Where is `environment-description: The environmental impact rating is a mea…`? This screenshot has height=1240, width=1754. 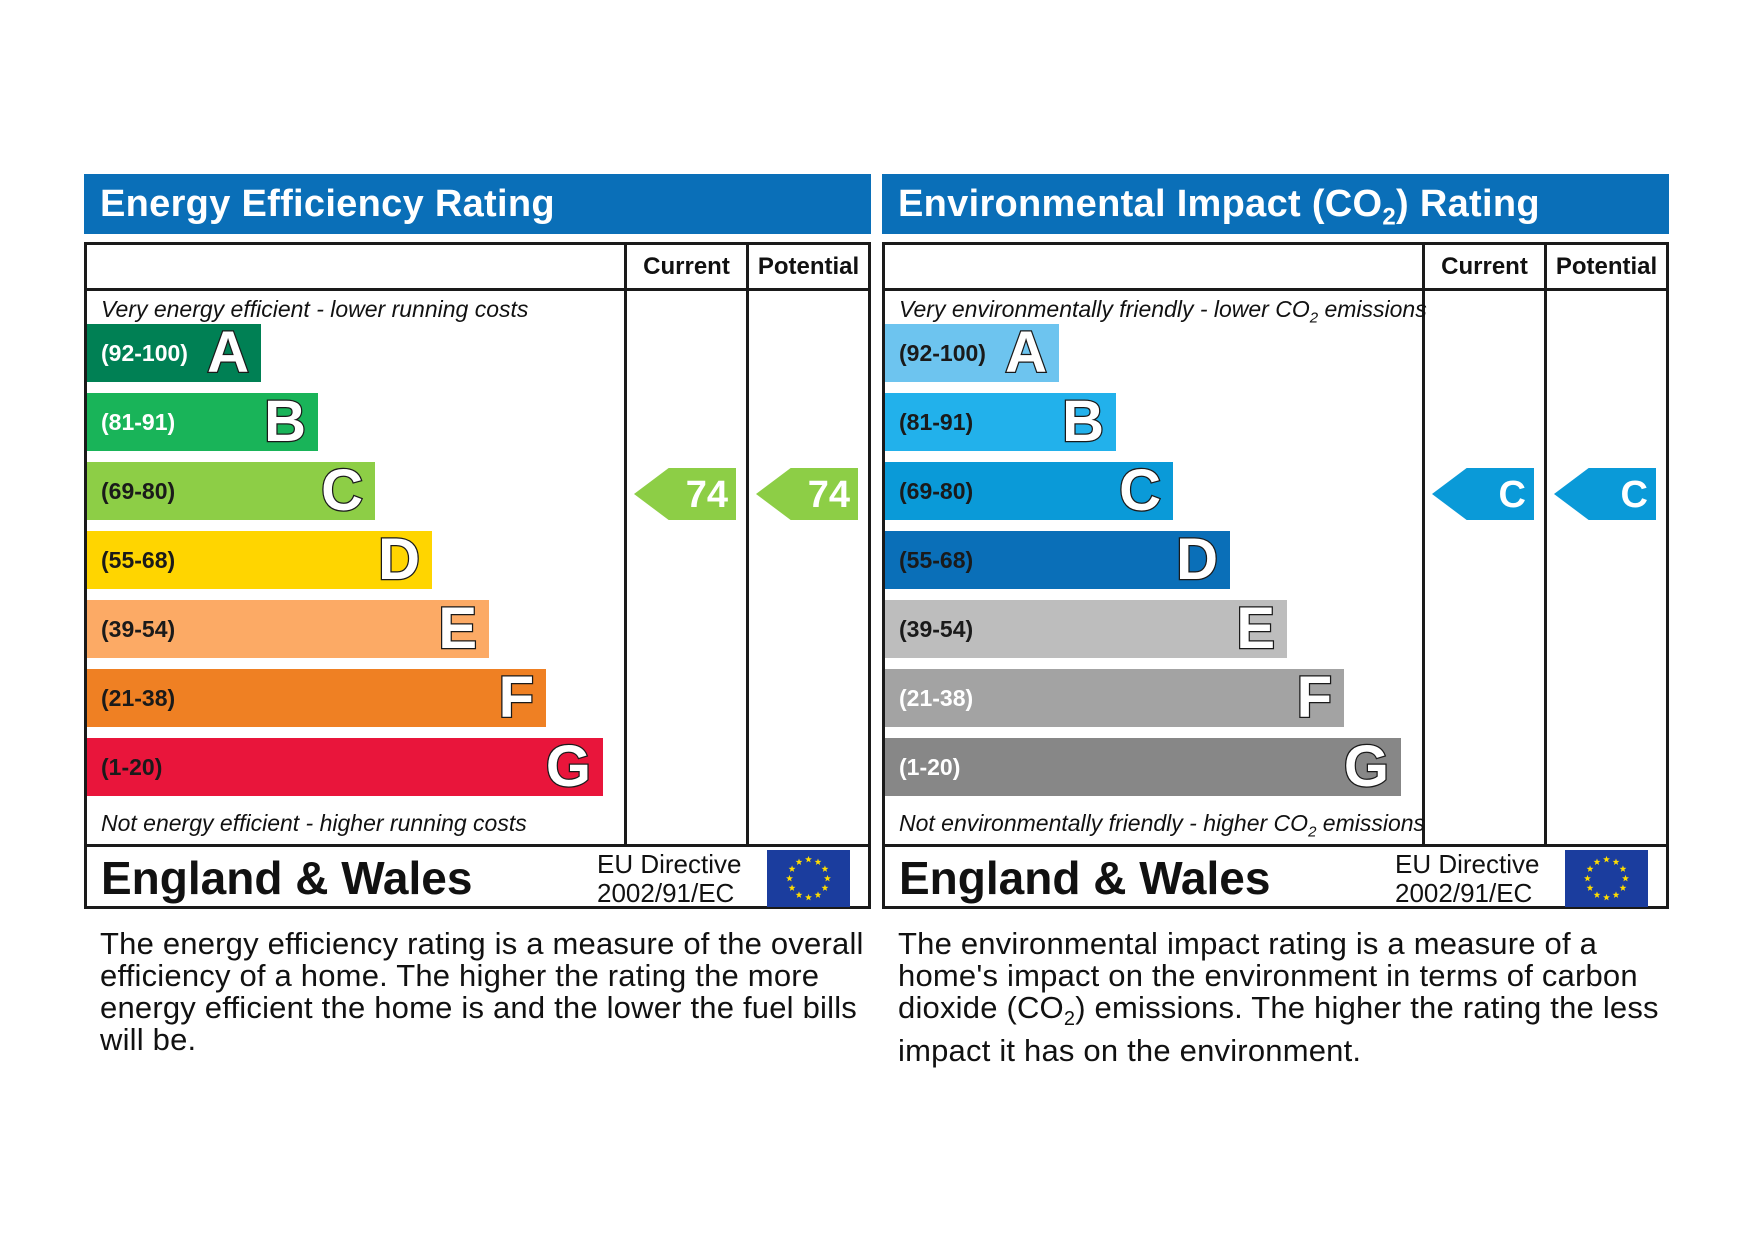
environment-description: The environmental impact rating is a mea… is located at coordinates (1278, 997).